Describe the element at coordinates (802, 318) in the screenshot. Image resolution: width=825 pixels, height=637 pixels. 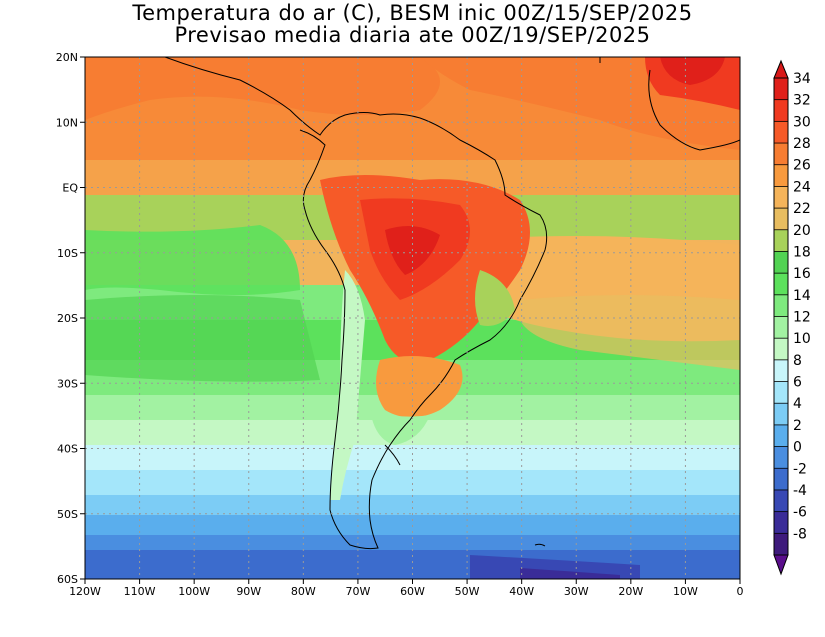
I see `colorbar-label: 12` at that location.